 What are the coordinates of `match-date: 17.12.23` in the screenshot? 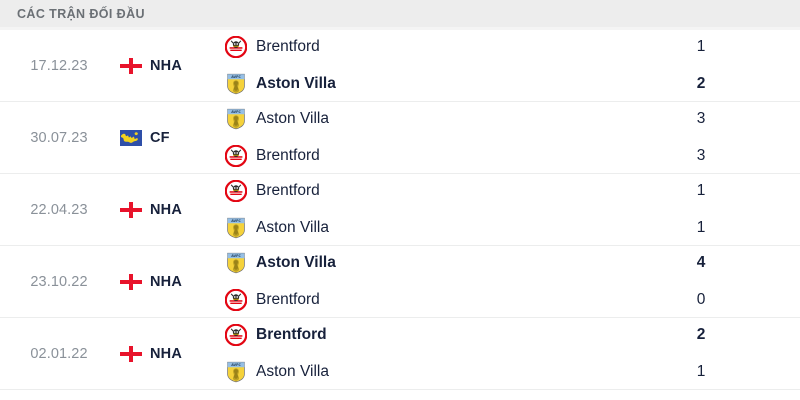 It's located at (59, 65).